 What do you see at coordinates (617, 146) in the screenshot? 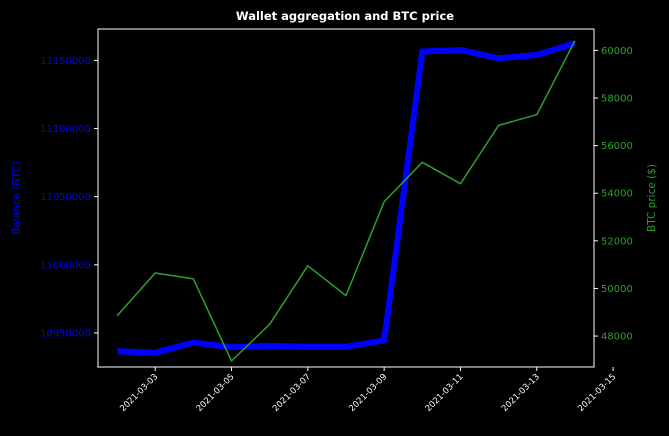
I see `right-tick-label-4: 56000` at bounding box center [617, 146].